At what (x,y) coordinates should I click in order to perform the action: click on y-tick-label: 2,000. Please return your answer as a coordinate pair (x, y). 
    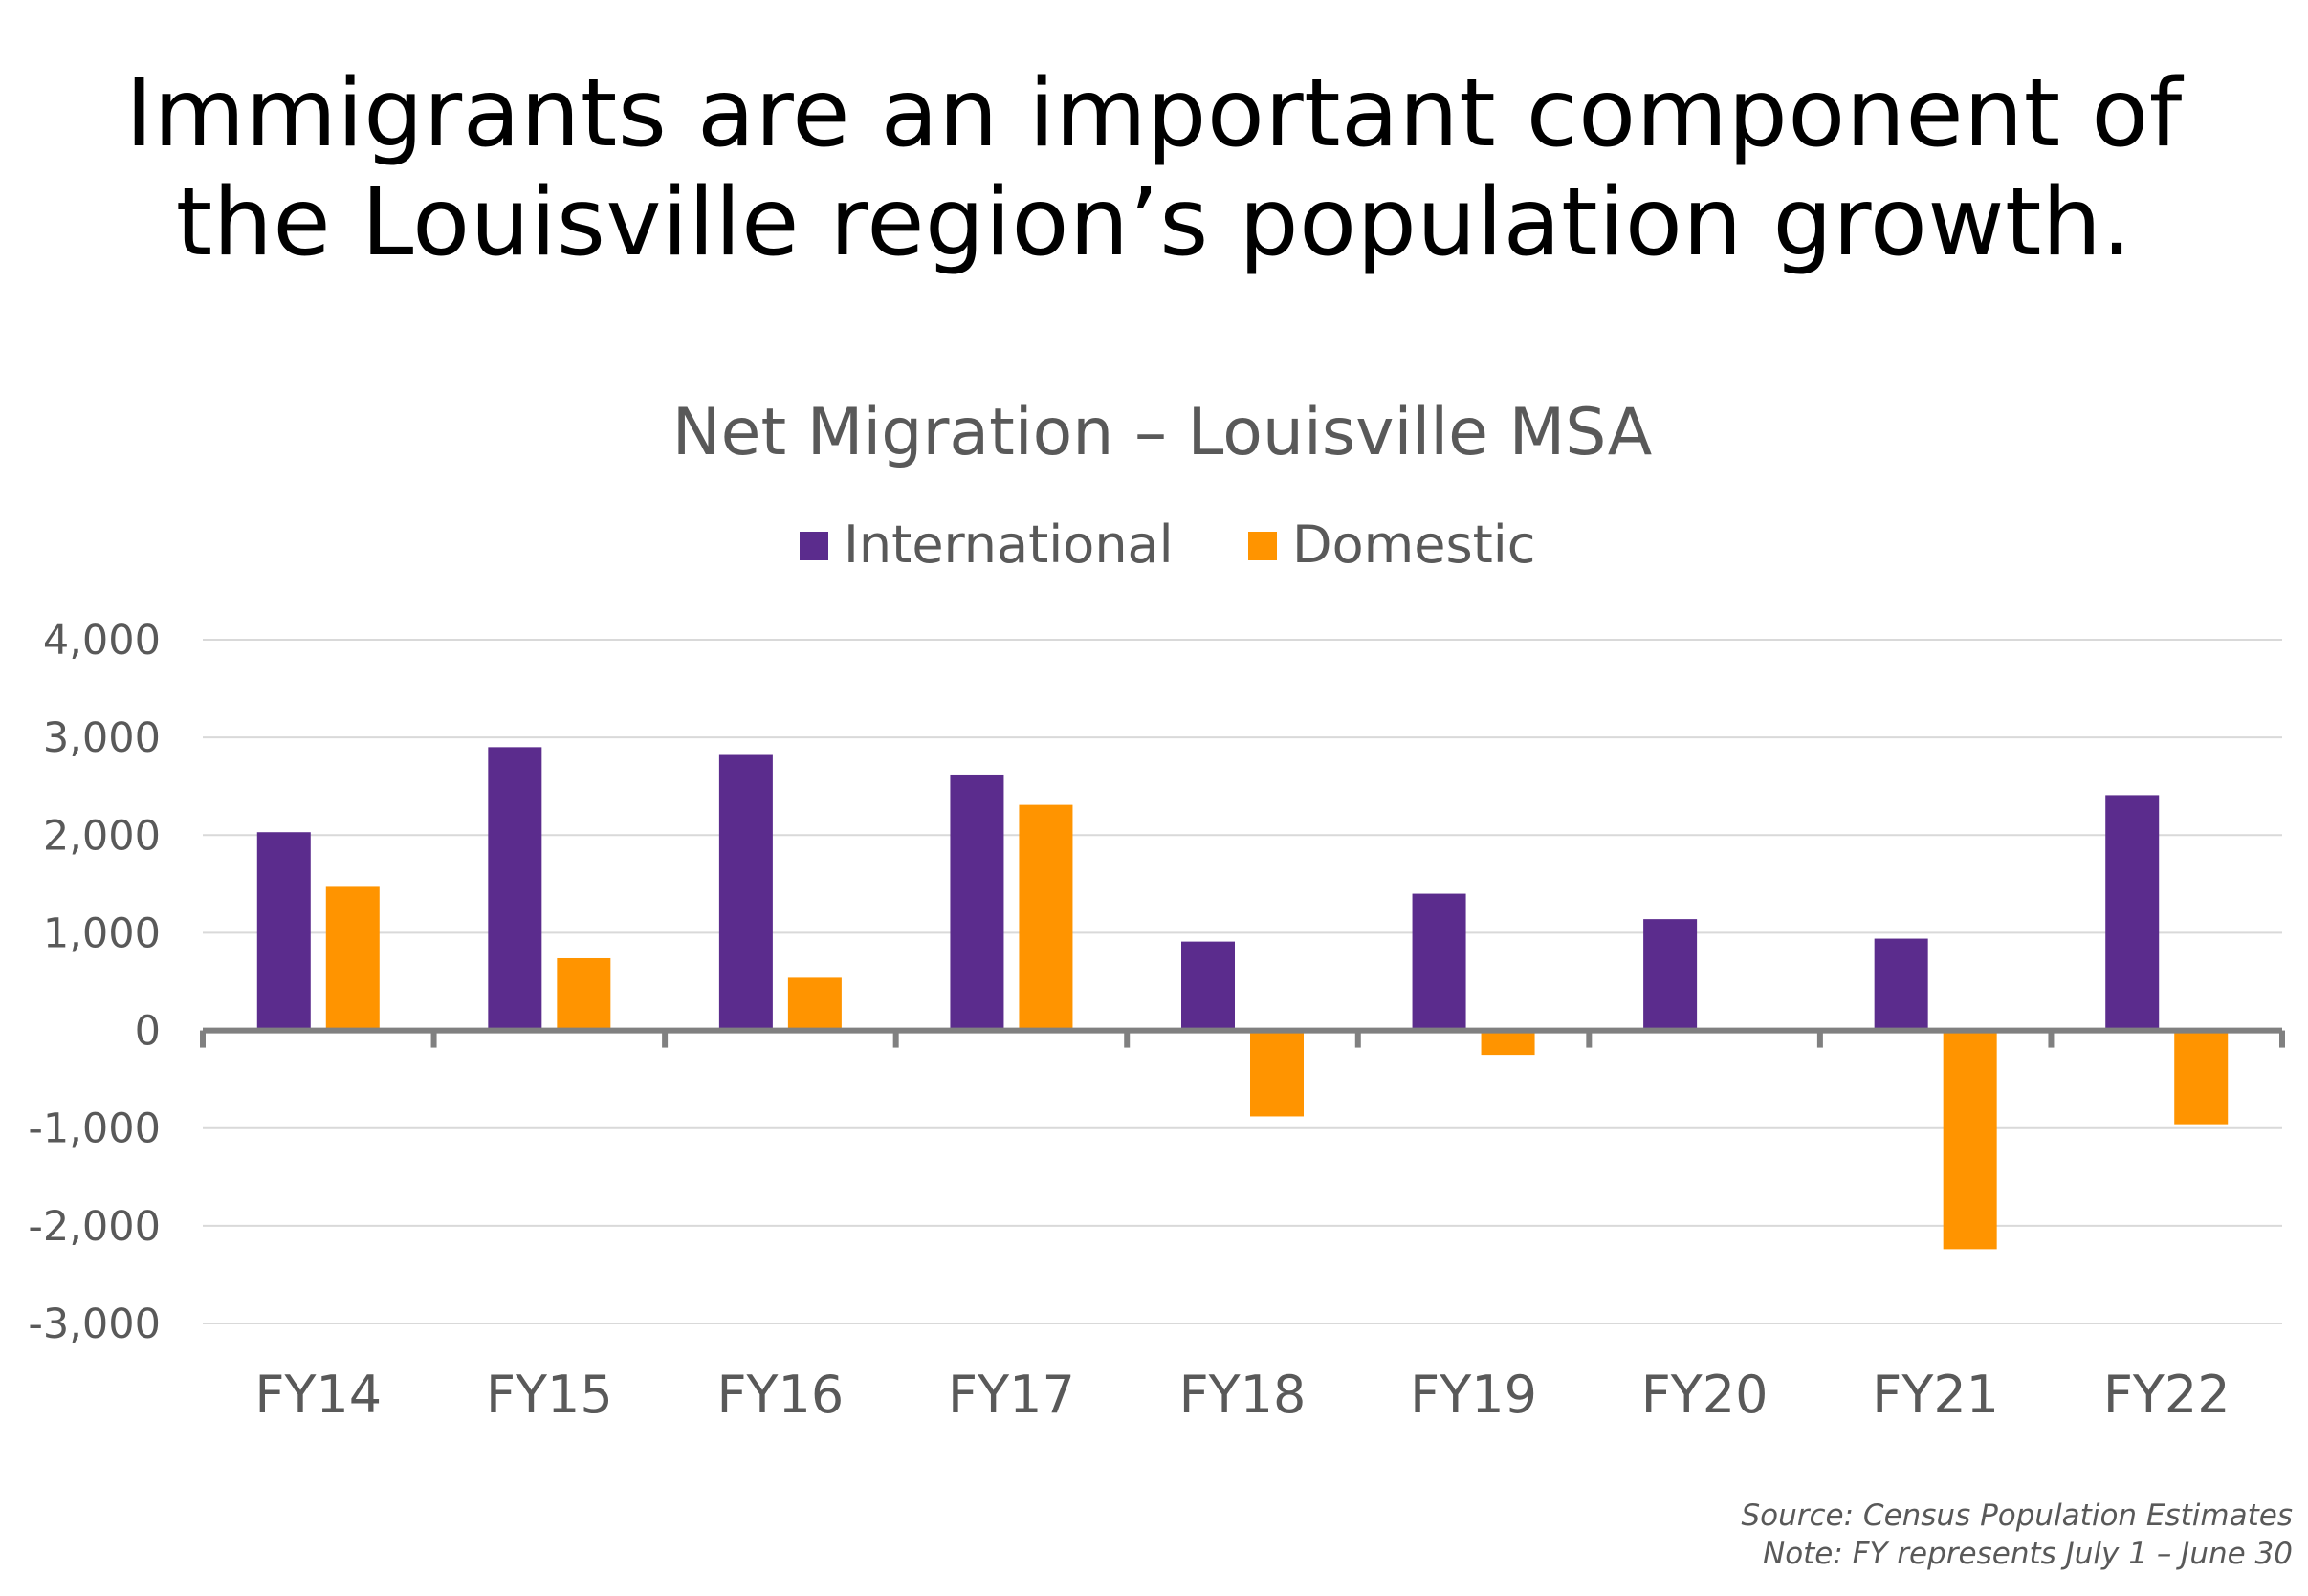
    Looking at the image, I should click on (102, 836).